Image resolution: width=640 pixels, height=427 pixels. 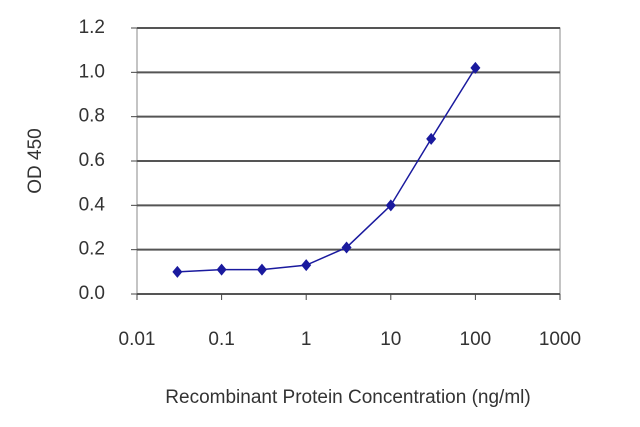 I want to click on y-tick-label: 0.4, so click(x=92, y=204).